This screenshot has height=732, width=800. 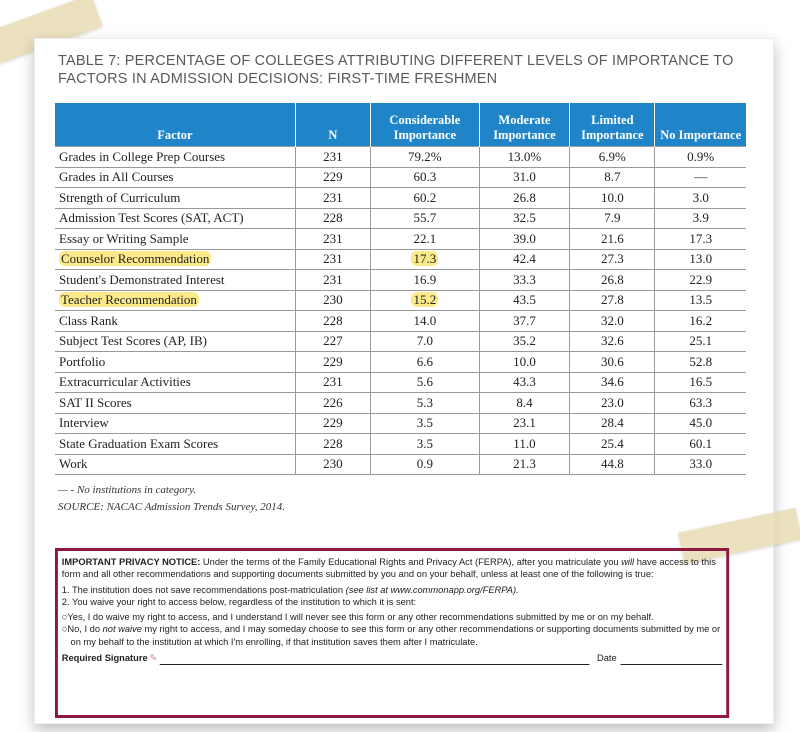 What do you see at coordinates (425, 464) in the screenshot?
I see `table-cell: 0.9` at bounding box center [425, 464].